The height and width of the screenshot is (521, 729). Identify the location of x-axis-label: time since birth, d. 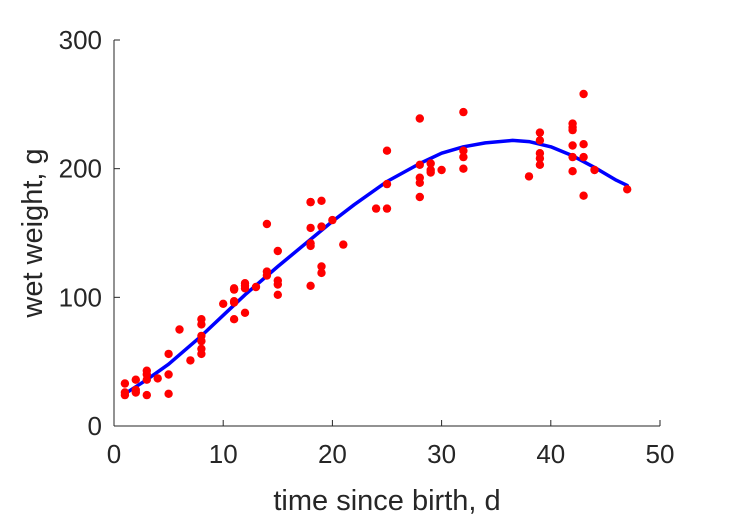
(386, 501).